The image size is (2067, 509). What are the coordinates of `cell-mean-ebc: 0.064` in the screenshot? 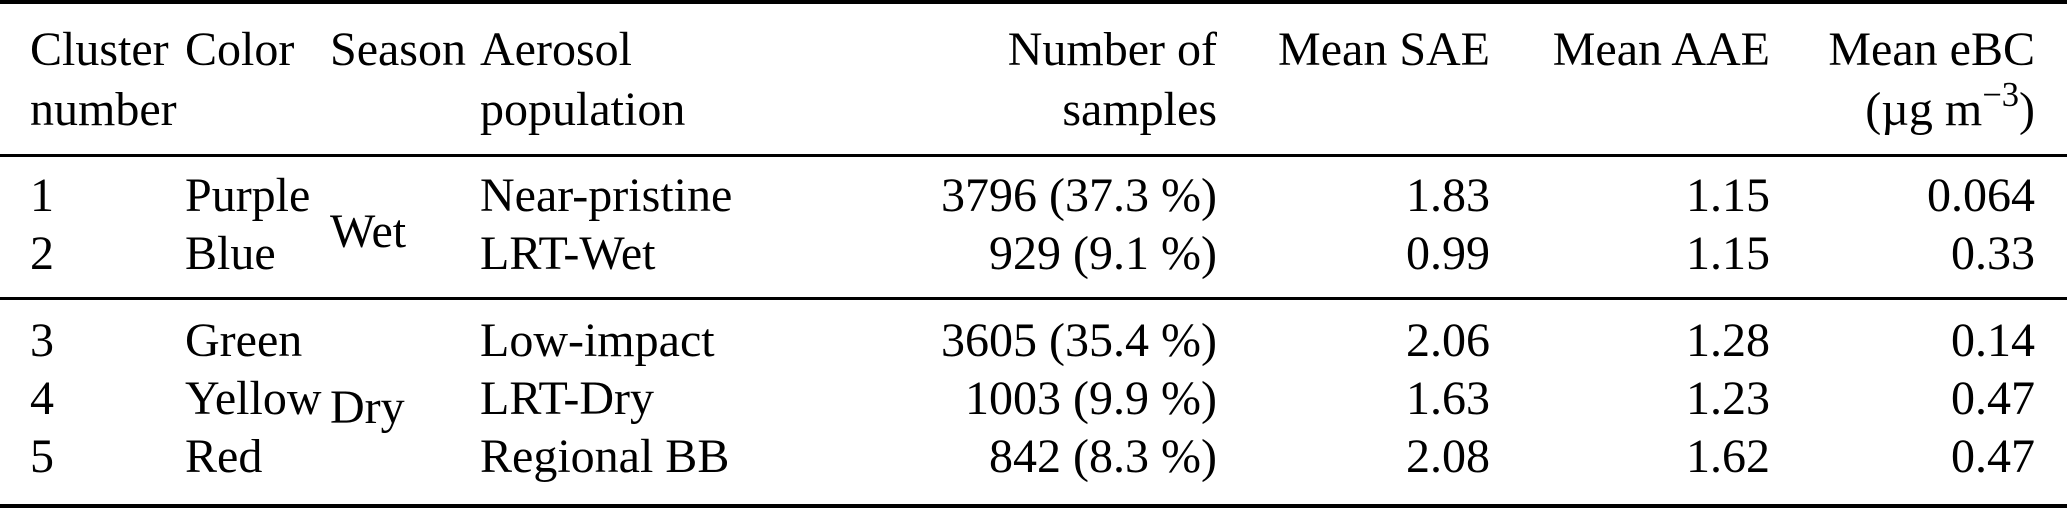 It's located at (1981, 195).